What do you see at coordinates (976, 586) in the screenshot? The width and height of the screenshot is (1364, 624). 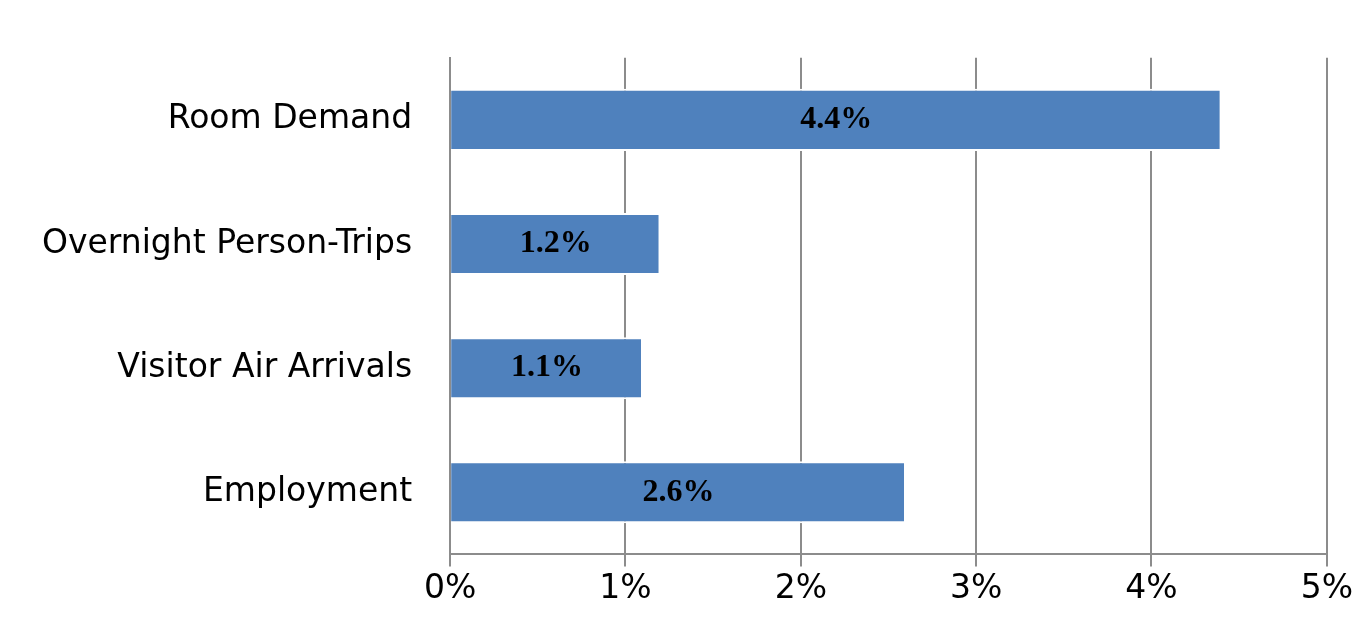 I see `x-tick-label: 3%` at bounding box center [976, 586].